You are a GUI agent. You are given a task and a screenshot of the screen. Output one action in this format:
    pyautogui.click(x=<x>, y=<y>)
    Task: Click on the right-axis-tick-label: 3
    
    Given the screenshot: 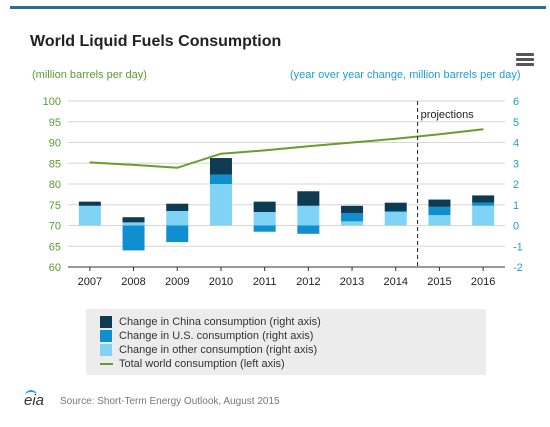 What is the action you would take?
    pyautogui.click(x=516, y=164)
    